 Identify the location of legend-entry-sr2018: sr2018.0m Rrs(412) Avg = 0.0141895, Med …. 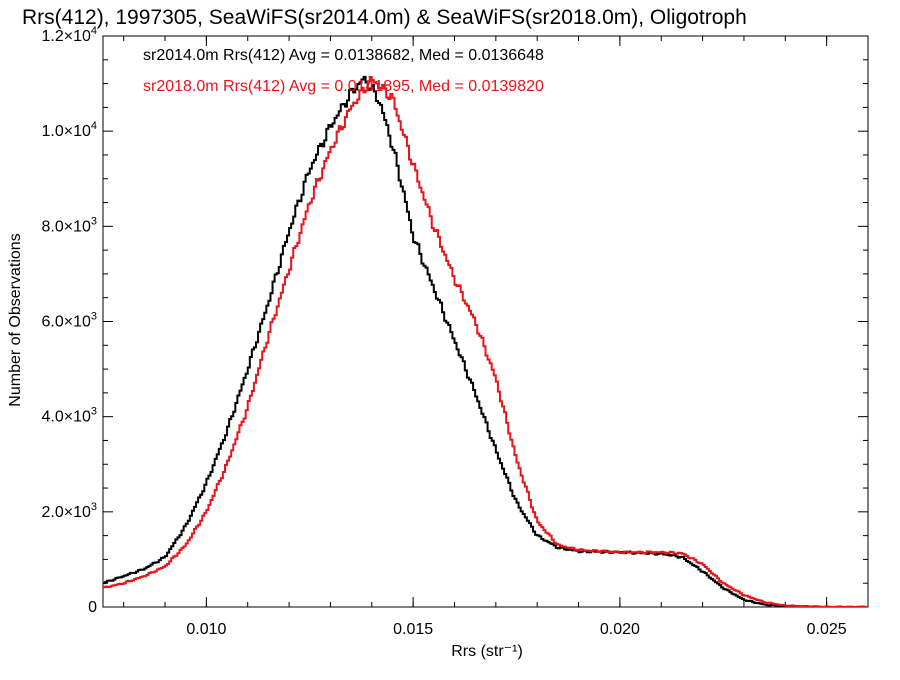
(343, 86).